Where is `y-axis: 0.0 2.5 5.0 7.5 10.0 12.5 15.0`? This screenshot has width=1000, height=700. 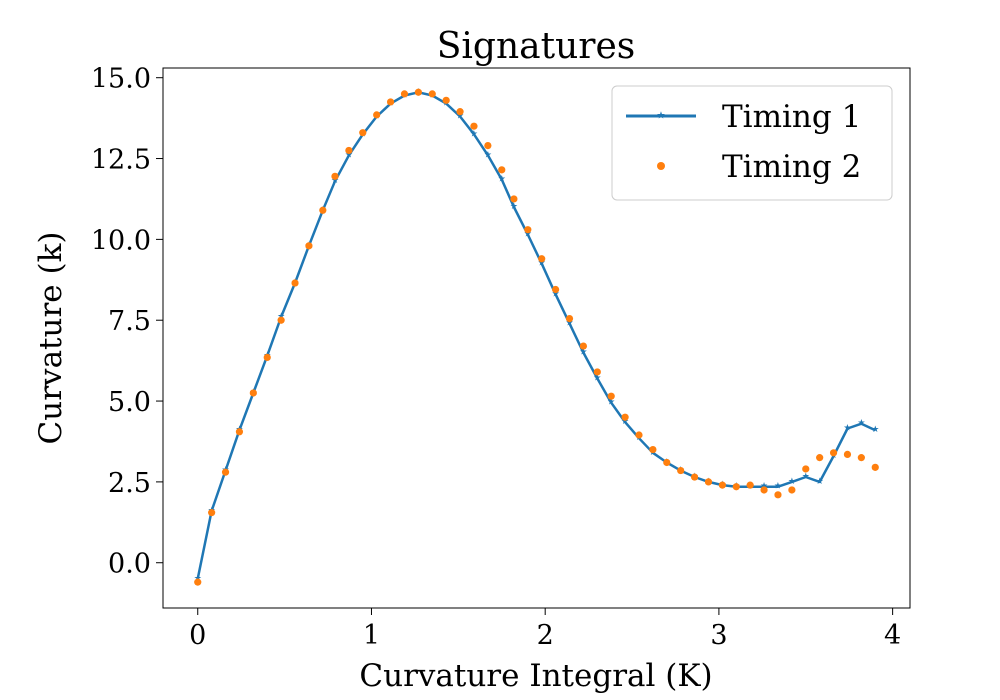
y-axis: 0.0 2.5 5.0 7.5 10.0 12.5 15.0 is located at coordinates (127, 322).